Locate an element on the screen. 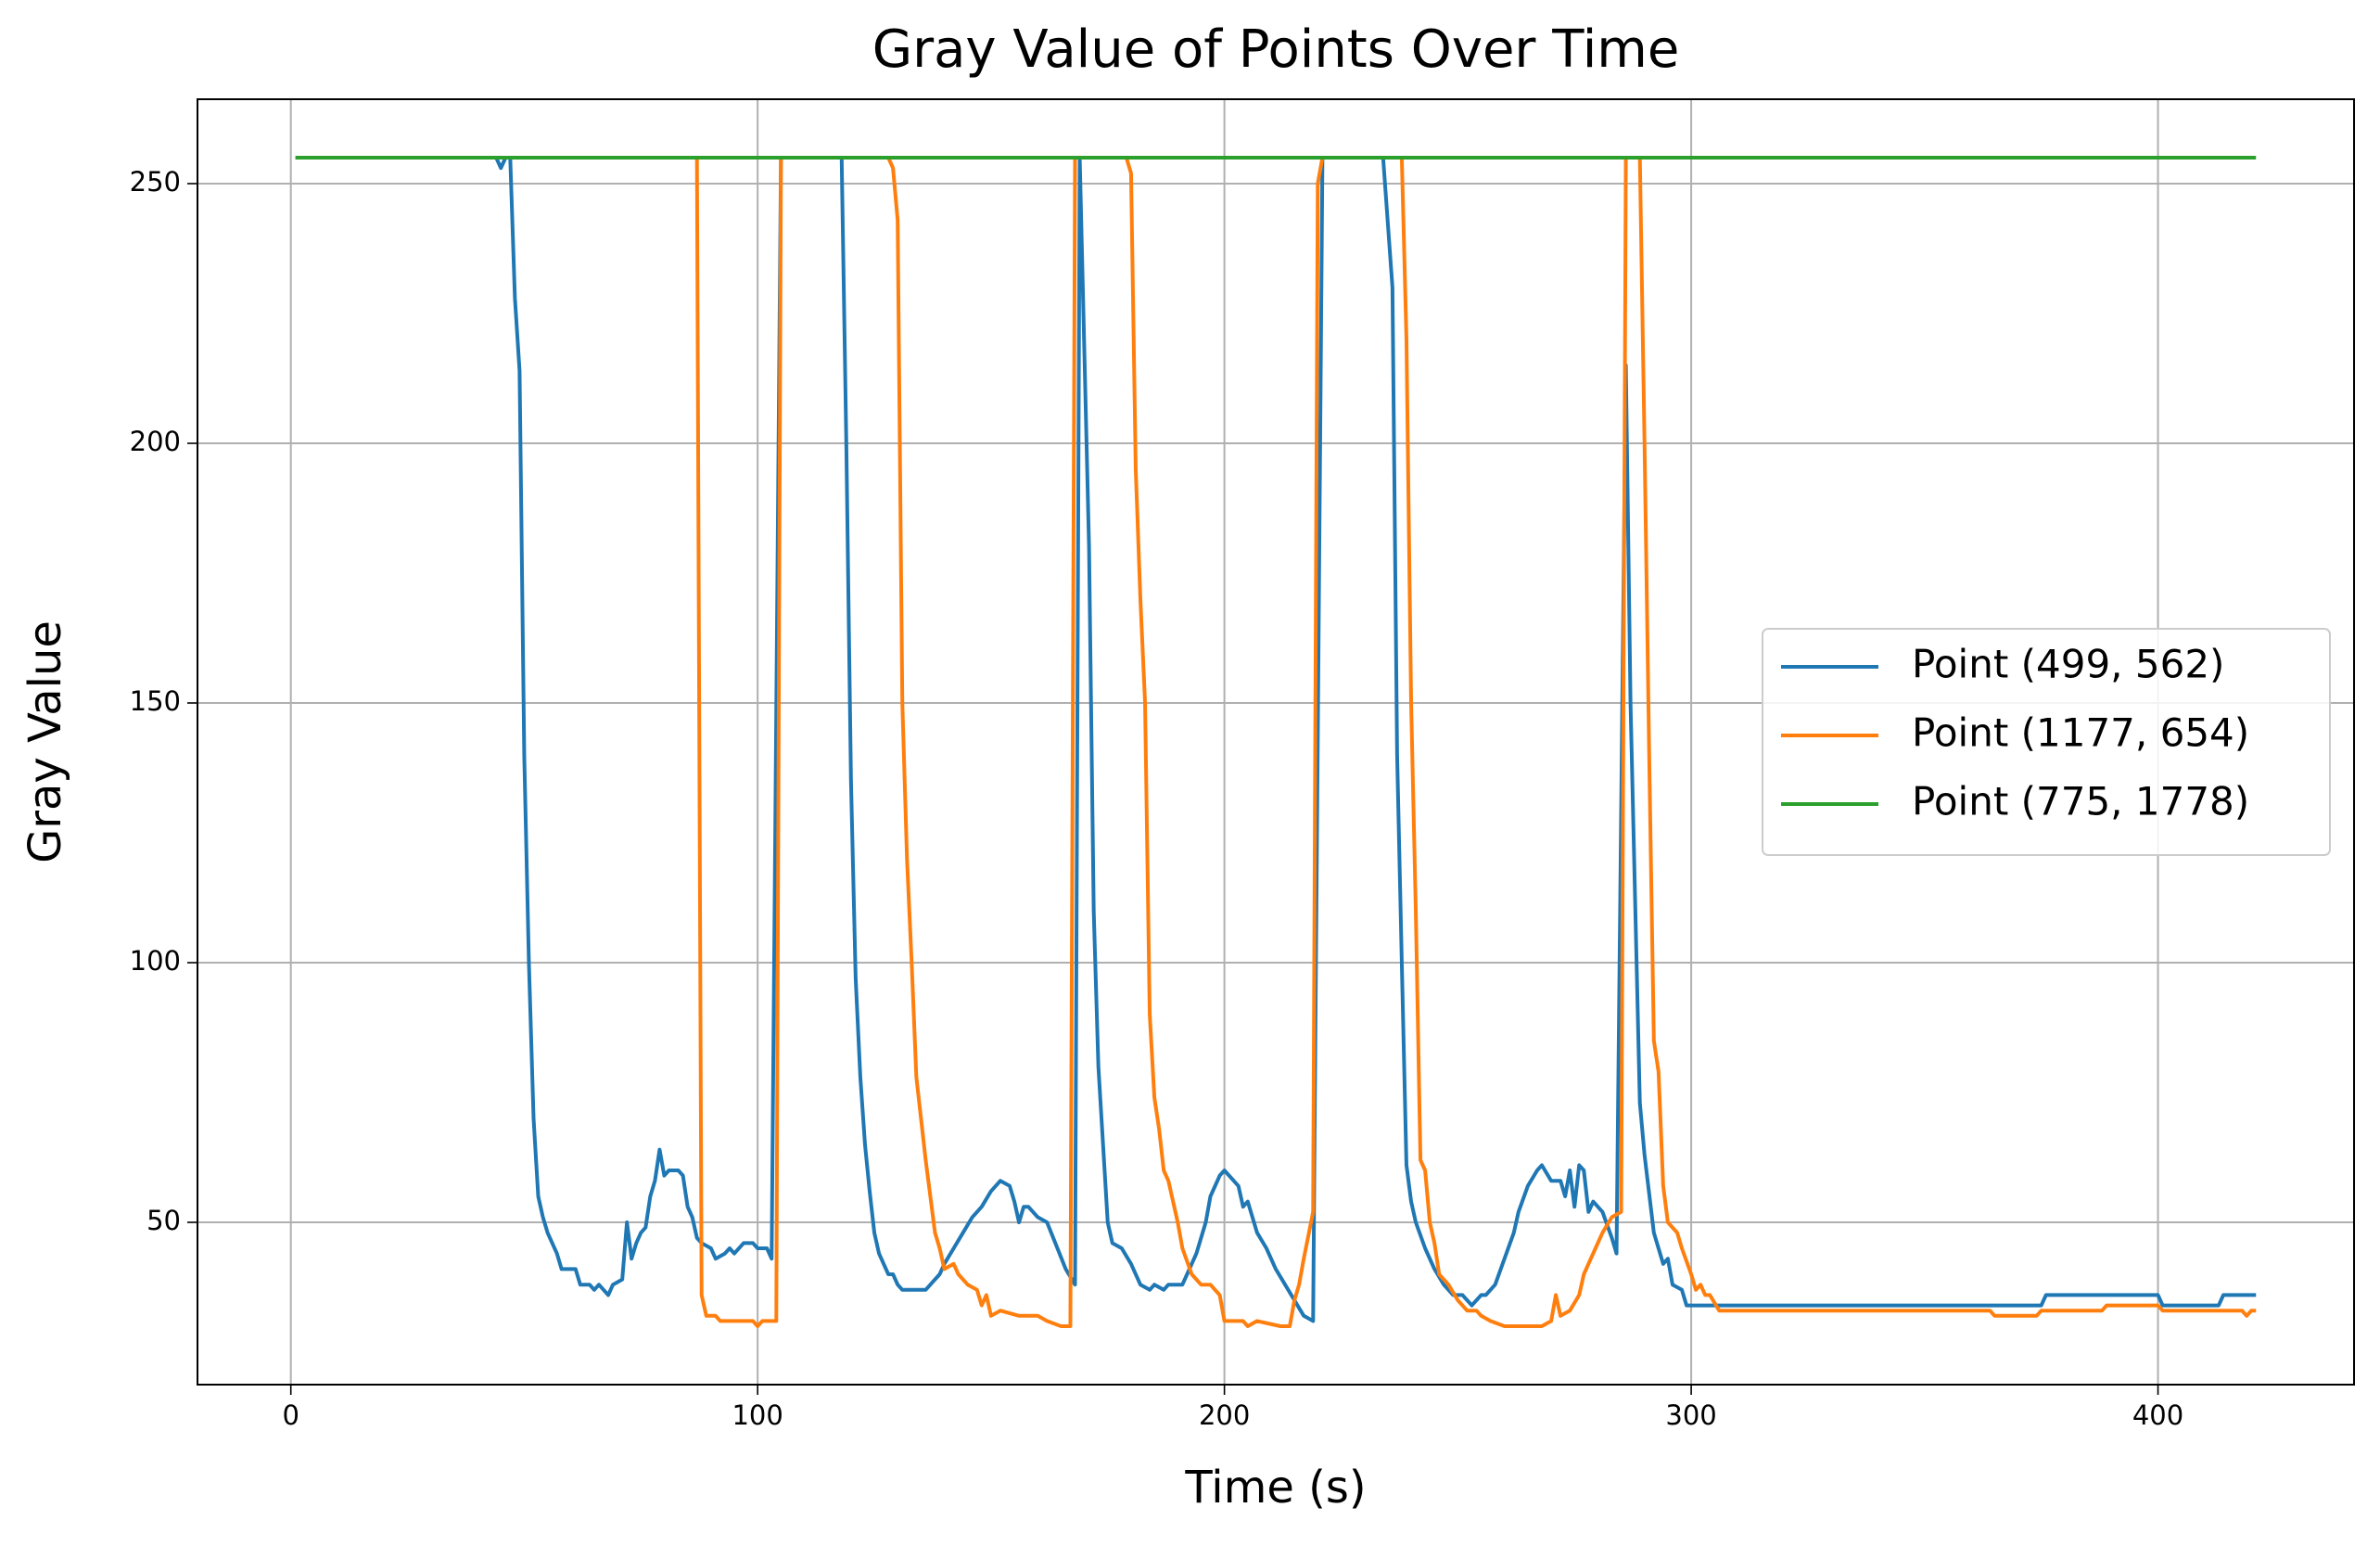  x-axis-label: Time (s) is located at coordinates (1275, 1488).